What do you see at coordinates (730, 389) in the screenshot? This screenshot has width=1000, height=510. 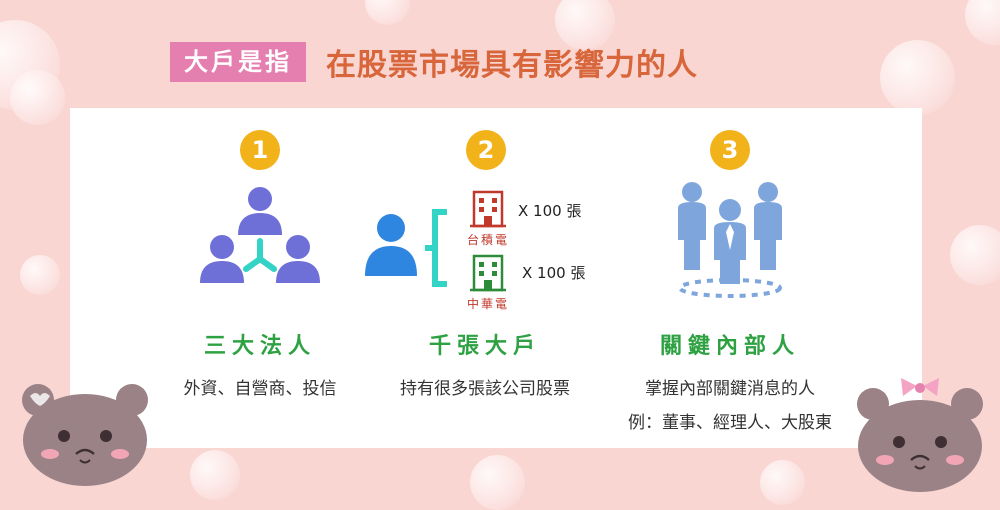 I see `desc-3-line-1: 掌握內部關鍵消息的人` at bounding box center [730, 389].